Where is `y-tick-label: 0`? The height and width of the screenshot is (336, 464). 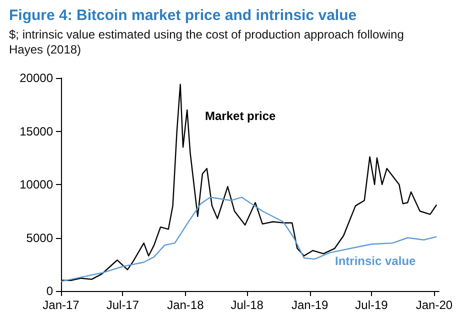 y-tick-label: 0 is located at coordinates (50, 291).